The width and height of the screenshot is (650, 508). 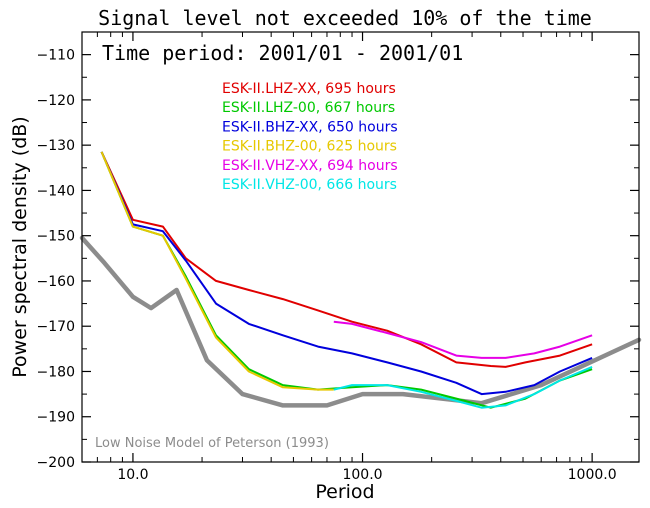 I want to click on legend-entry-5: ESK-II.VHZ-00, 666 hours, so click(x=309, y=185).